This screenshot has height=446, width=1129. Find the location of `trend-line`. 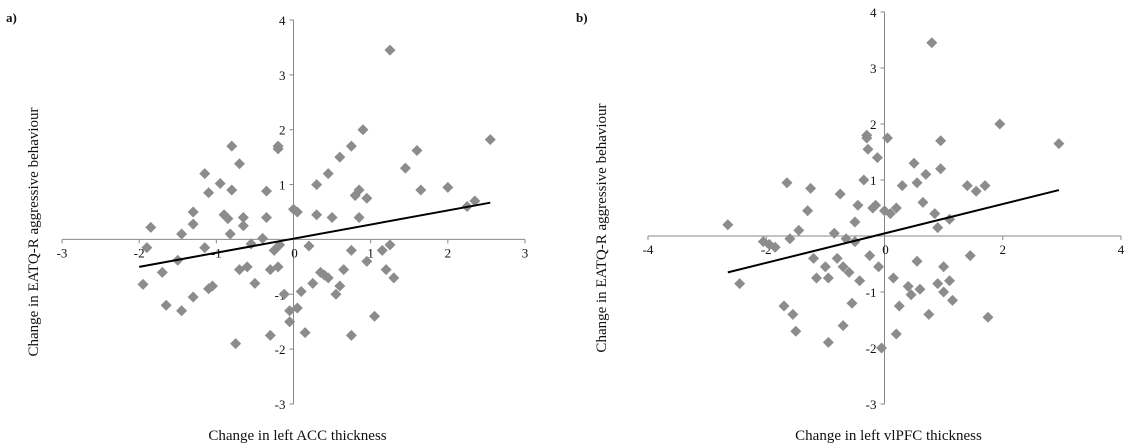

trend-line is located at coordinates (893, 231).